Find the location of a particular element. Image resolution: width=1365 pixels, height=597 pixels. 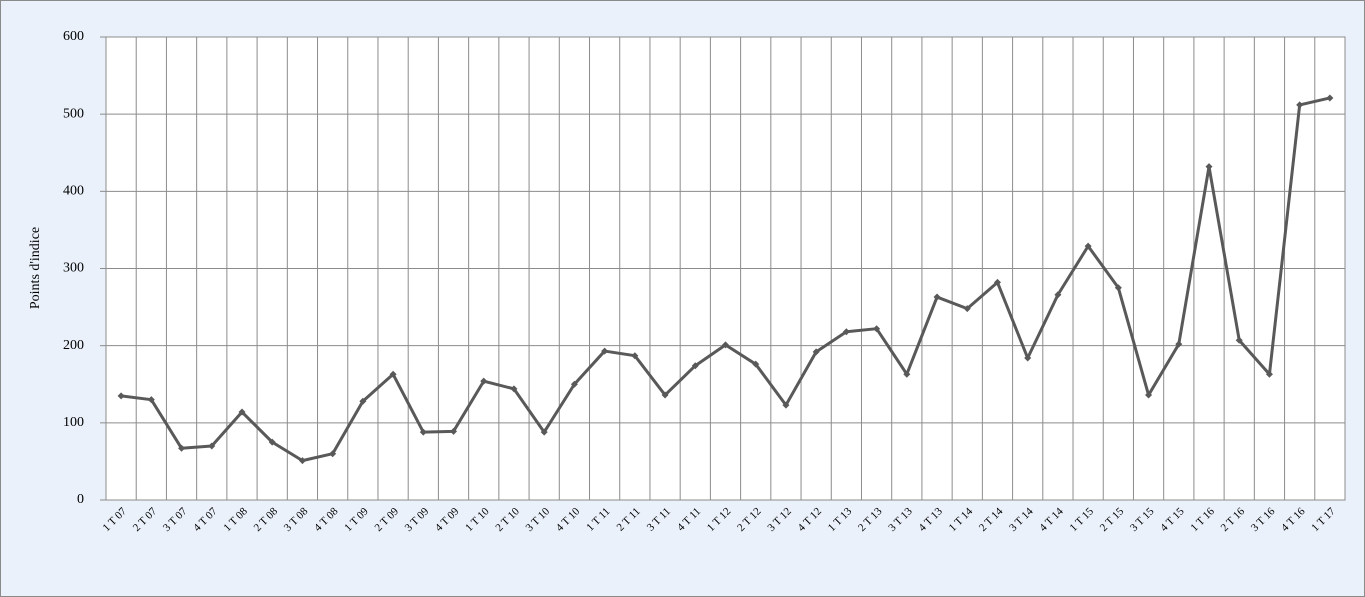

y-tick-label: 500 is located at coordinates (73, 113).